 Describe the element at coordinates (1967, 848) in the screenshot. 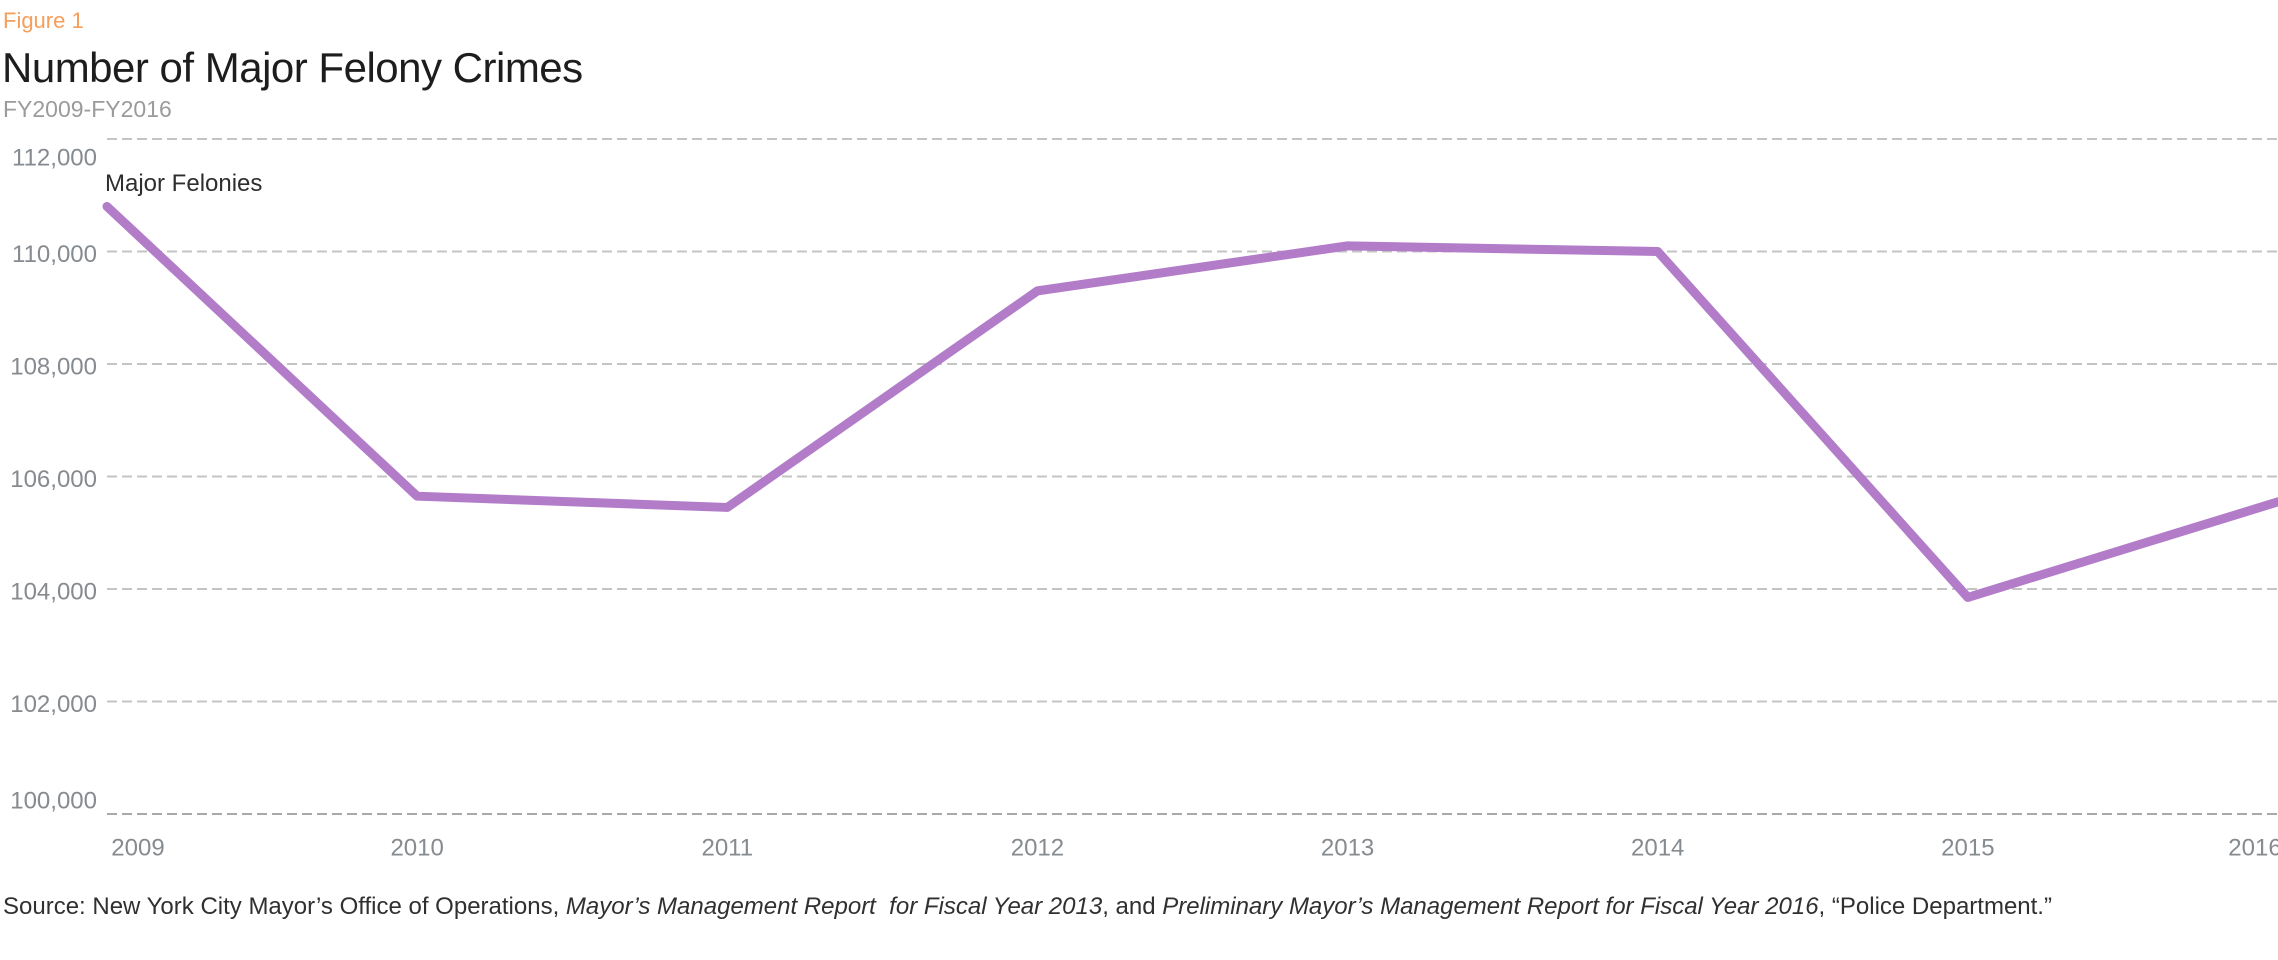

I see `x-axis-label: 2015` at that location.